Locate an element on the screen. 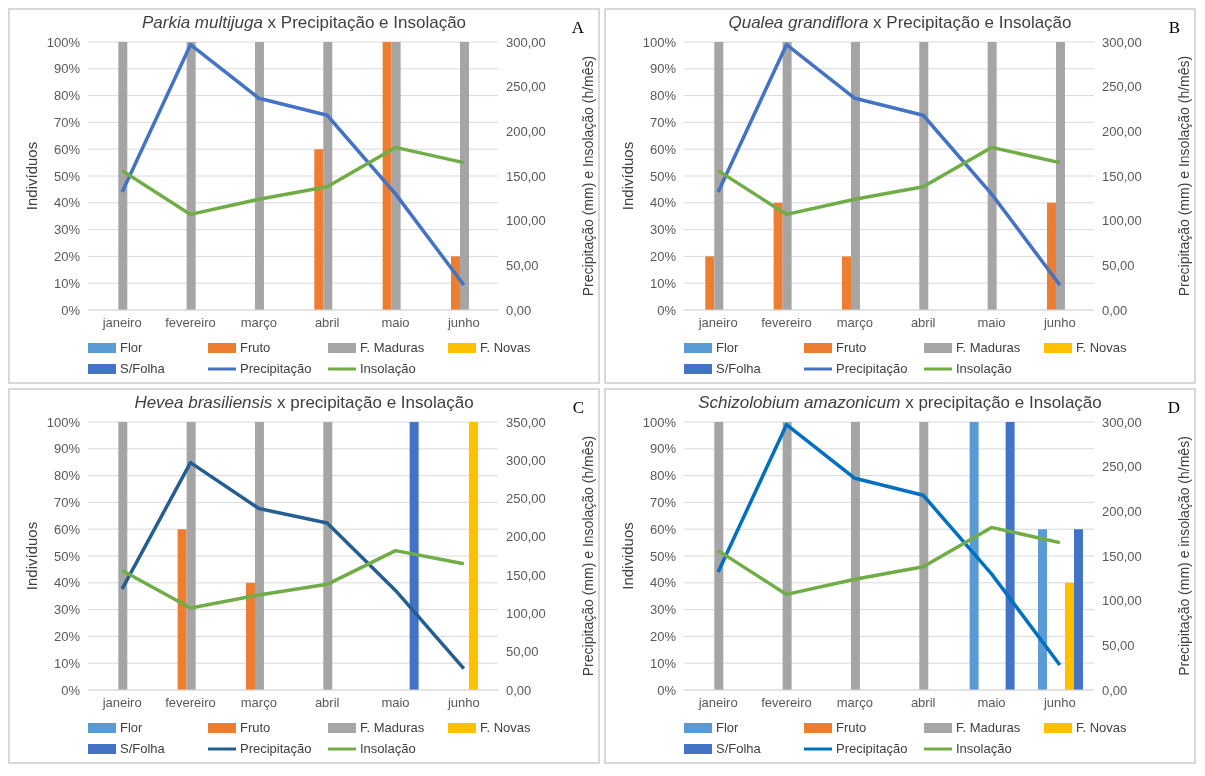 Image resolution: width=1205 pixels, height=776 pixels. y-tick-label: 80% is located at coordinates (663, 476).